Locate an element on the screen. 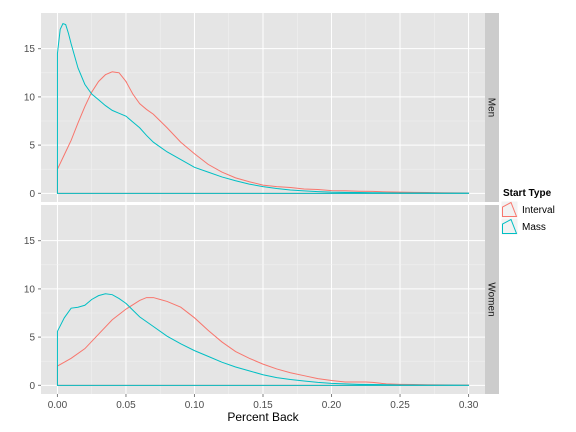 This screenshot has height=432, width=576. legend: Start Type Interval Mass is located at coordinates (527, 212).